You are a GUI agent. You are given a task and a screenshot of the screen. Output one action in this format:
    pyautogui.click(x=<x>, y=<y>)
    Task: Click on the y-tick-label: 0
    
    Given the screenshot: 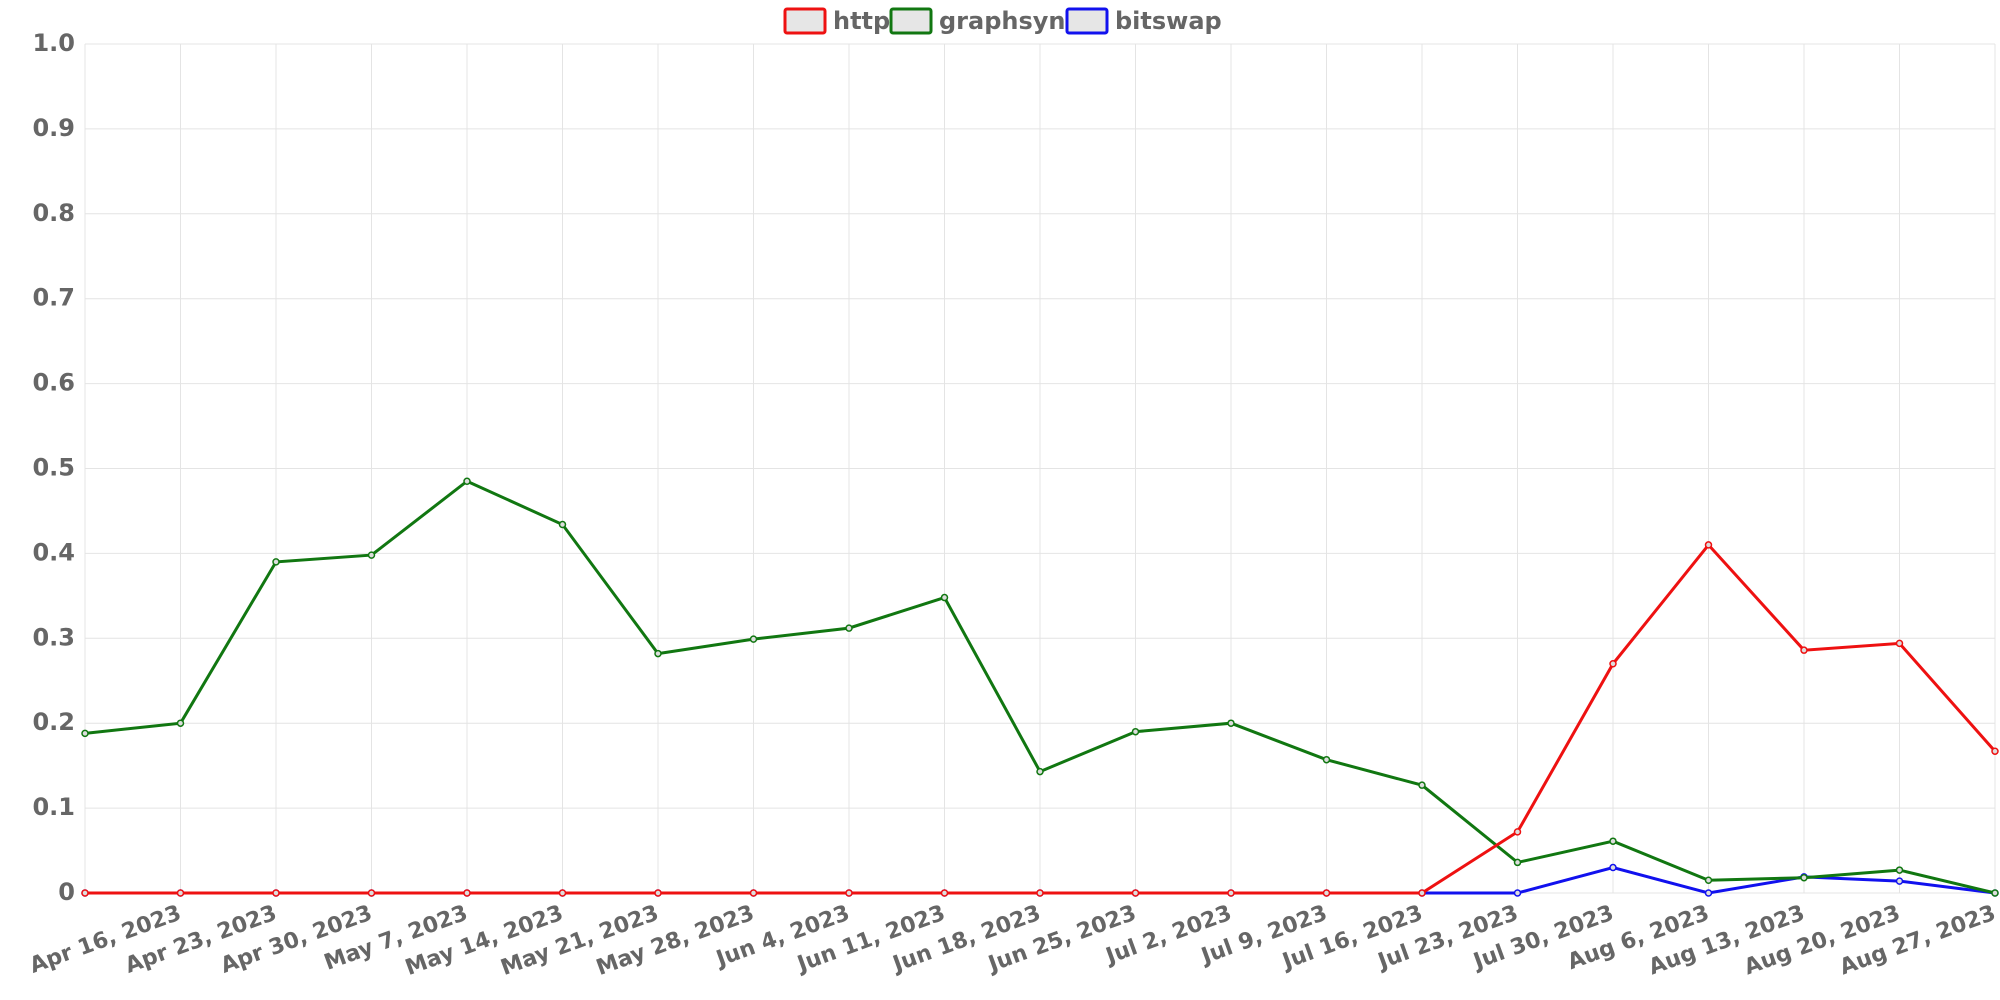 What is the action you would take?
    pyautogui.click(x=66, y=892)
    